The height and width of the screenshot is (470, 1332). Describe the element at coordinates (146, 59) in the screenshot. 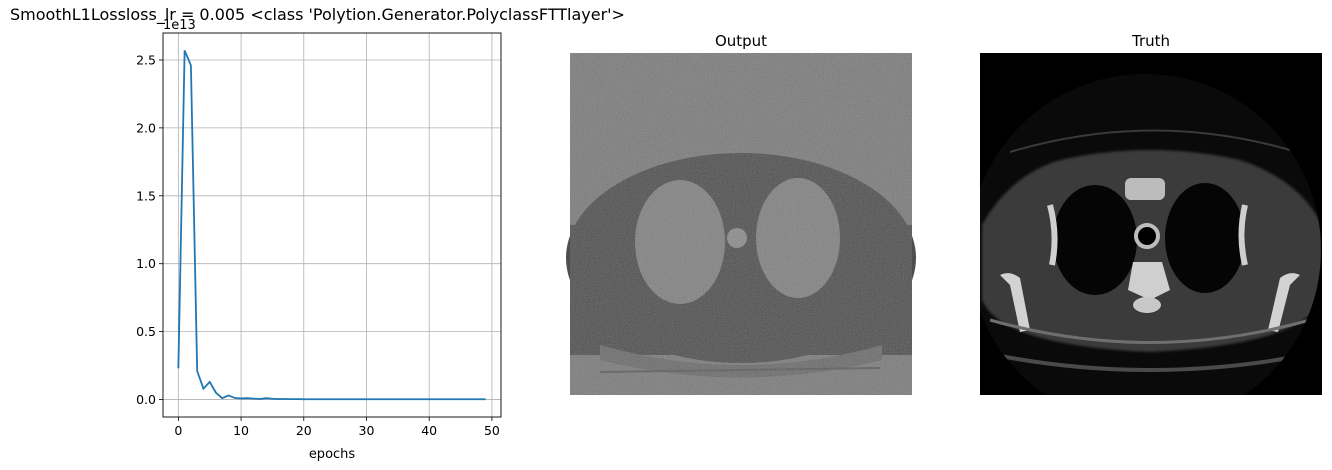

I see `y-tick-label: 2.5` at that location.